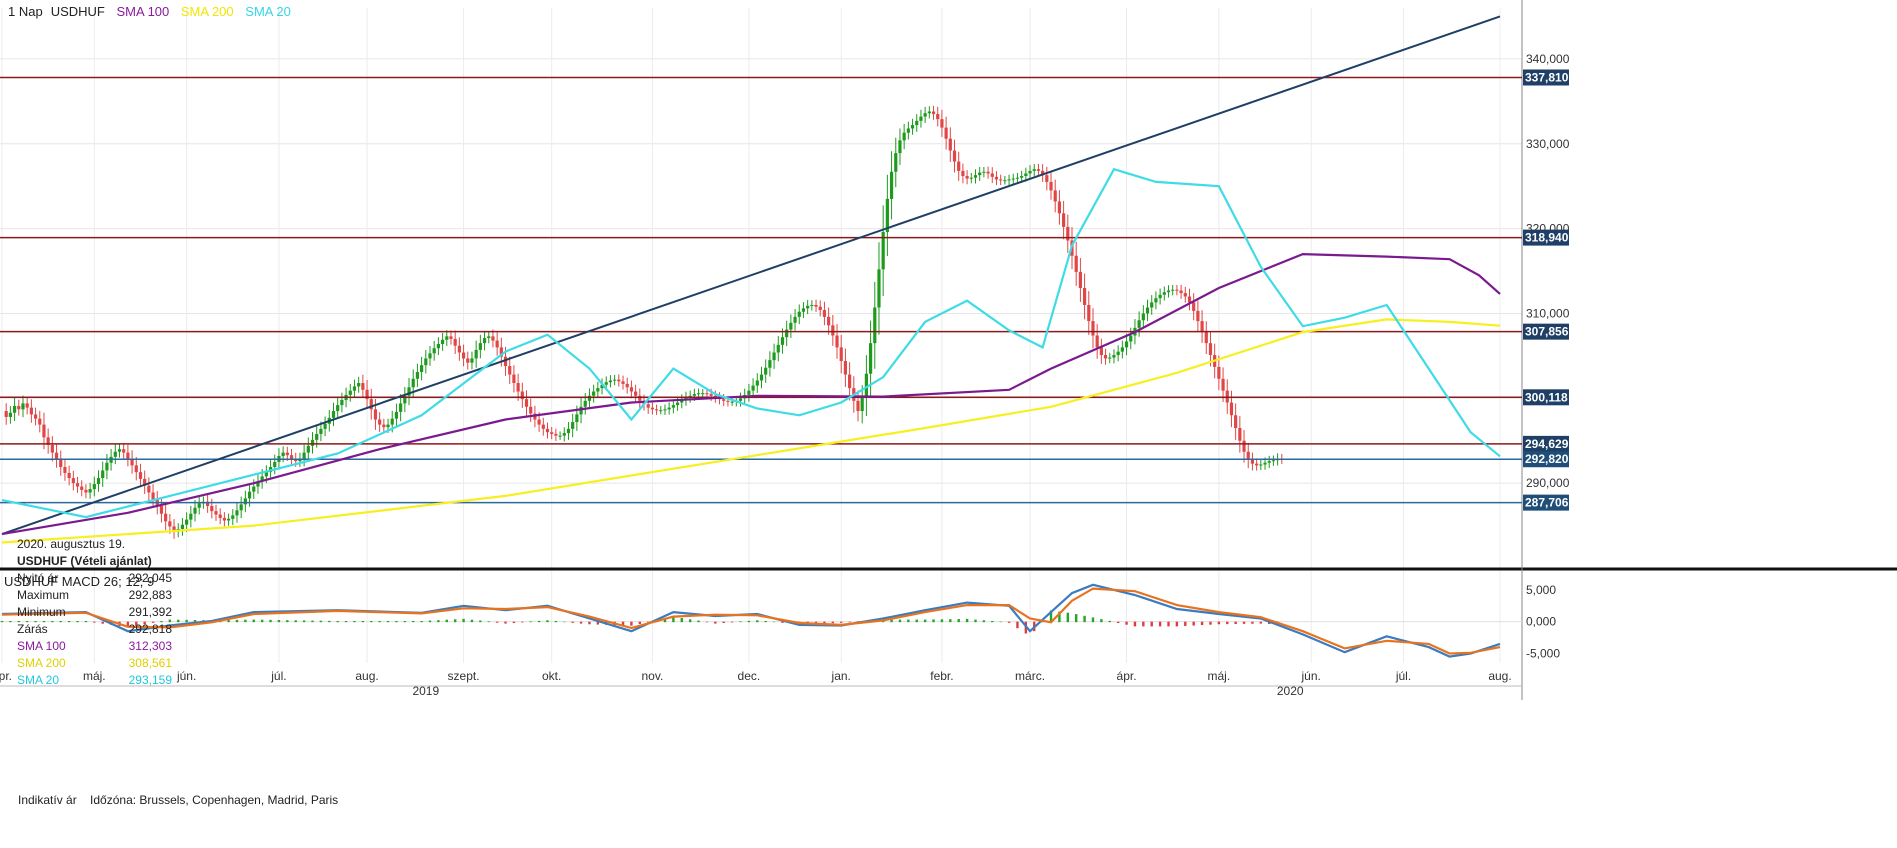  What do you see at coordinates (425, 691) in the screenshot?
I see `x-year-label: 2019` at bounding box center [425, 691].